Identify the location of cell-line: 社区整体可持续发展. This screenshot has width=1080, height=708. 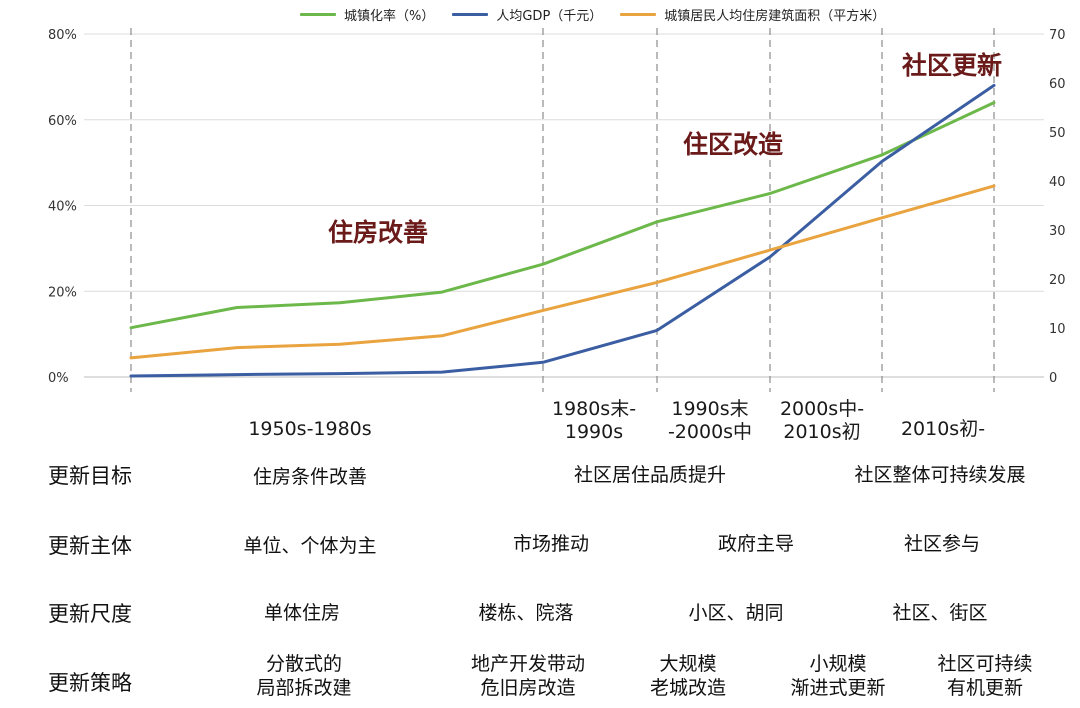
(940, 475).